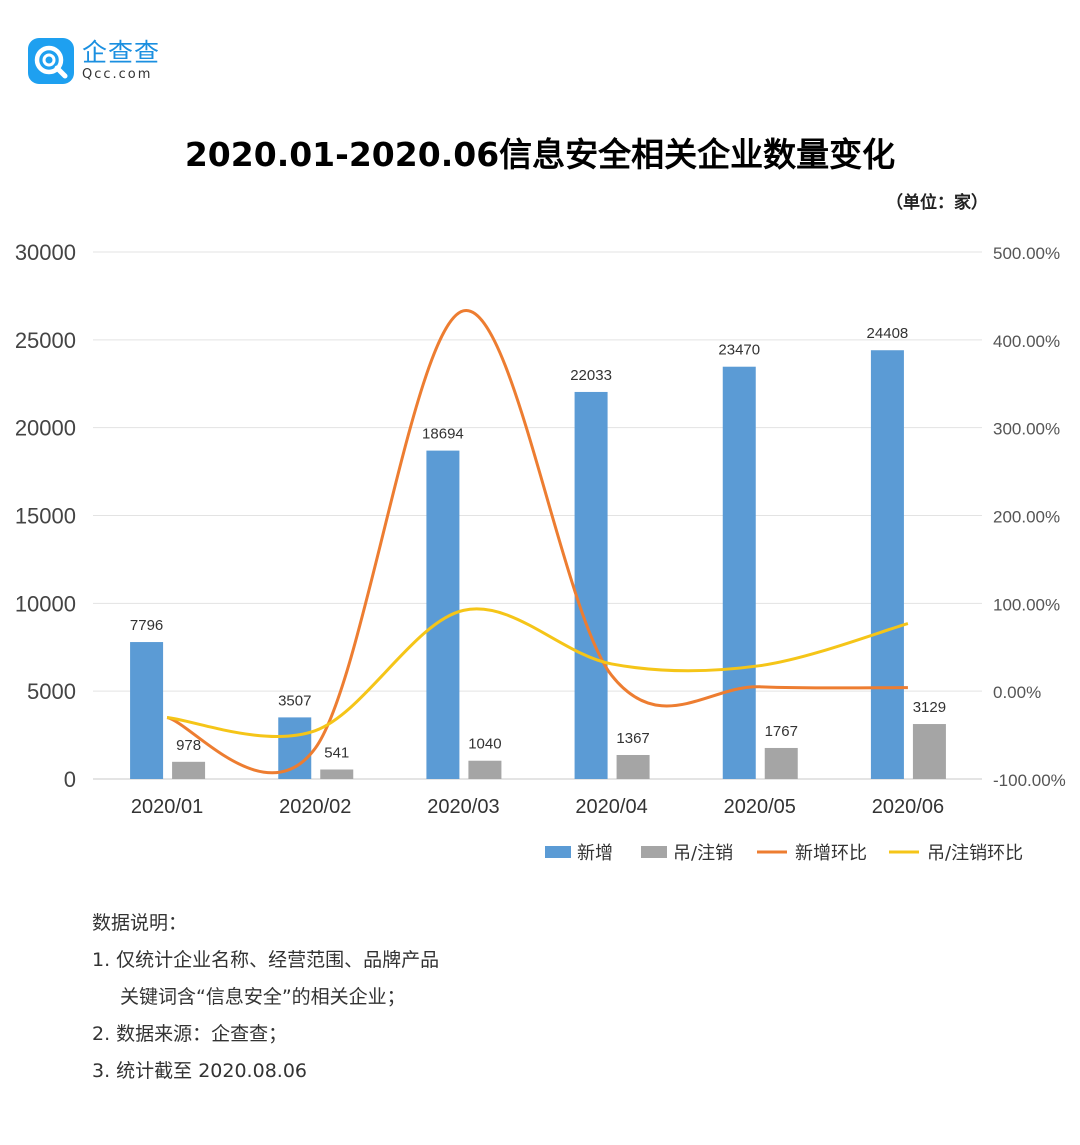  Describe the element at coordinates (611, 807) in the screenshot. I see `x-tick-label: 2020/04` at that location.